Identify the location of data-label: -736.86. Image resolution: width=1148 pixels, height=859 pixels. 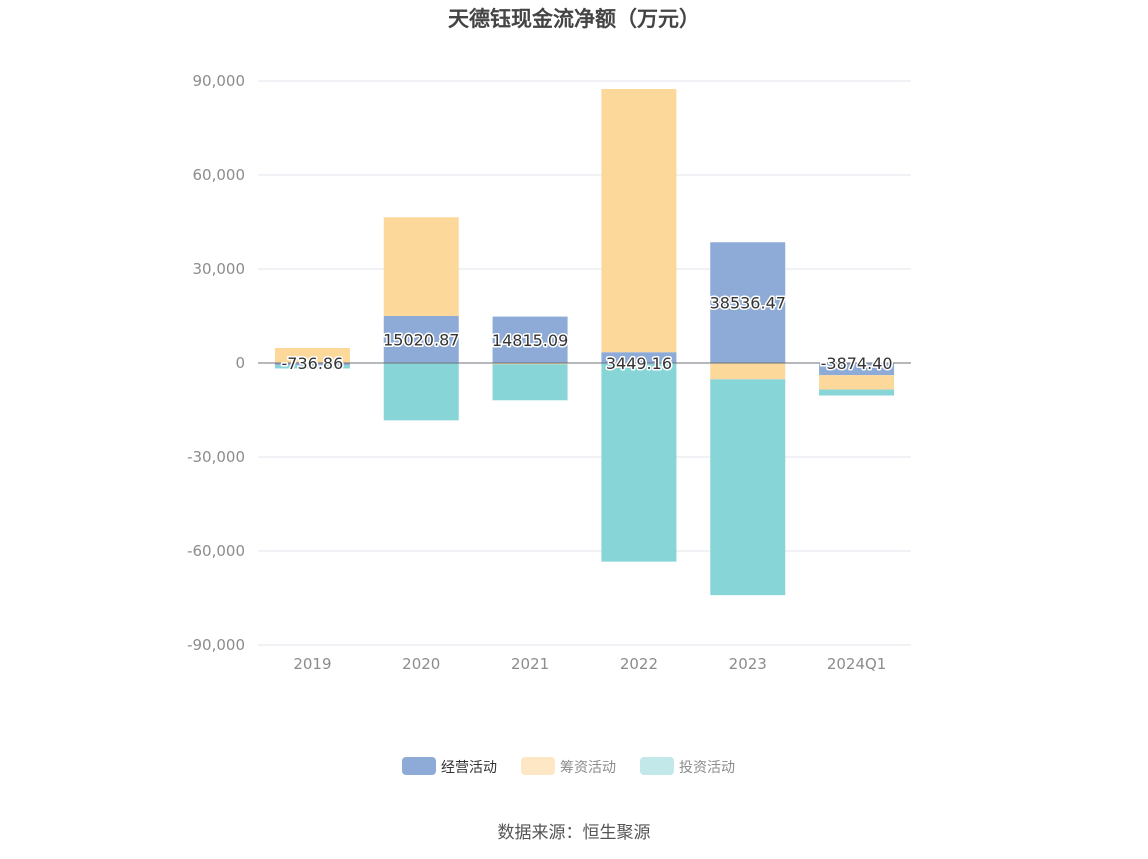
(313, 363).